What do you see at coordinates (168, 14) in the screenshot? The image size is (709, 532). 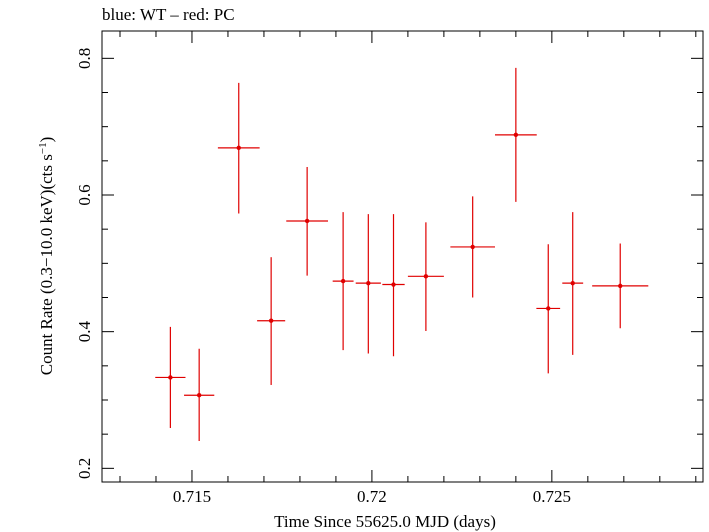 I see `chart-title: blue: WT – red: PC` at bounding box center [168, 14].